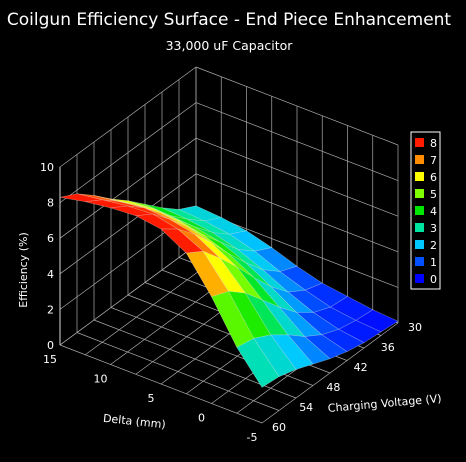 The height and width of the screenshot is (462, 466). What do you see at coordinates (50, 345) in the screenshot?
I see `z-tick-label: 0` at bounding box center [50, 345].